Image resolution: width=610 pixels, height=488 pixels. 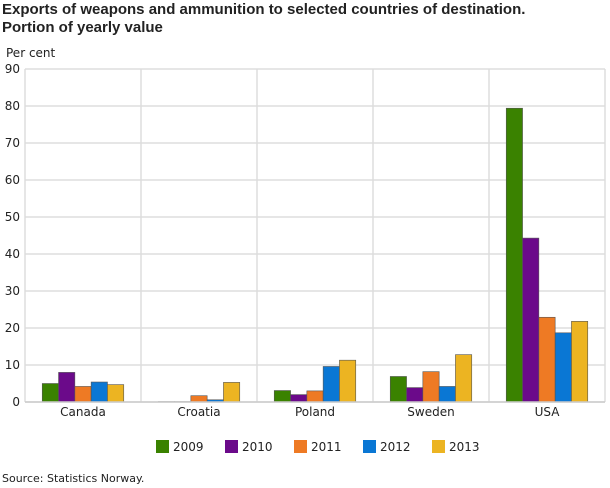 I want to click on bar-poland-2011, so click(x=315, y=396).